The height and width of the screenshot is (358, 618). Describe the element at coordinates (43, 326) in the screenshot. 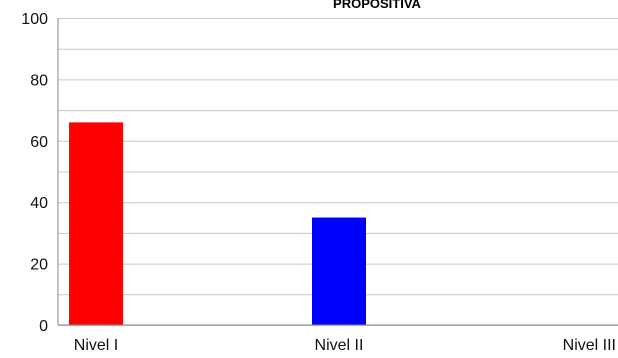

I see `y-tick-label: 0` at that location.